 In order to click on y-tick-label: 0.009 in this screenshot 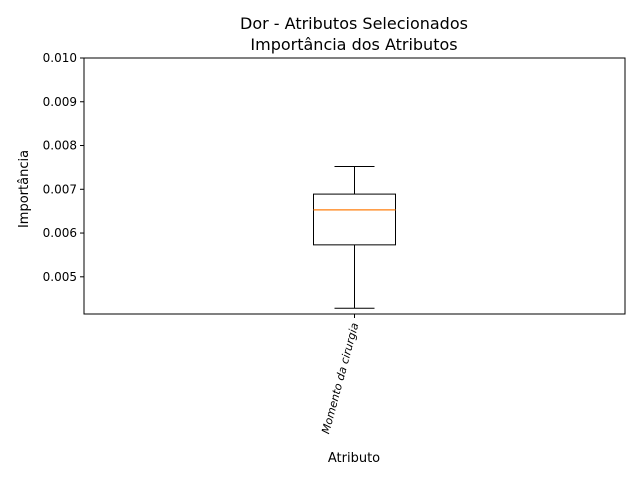, I will do `click(60, 102)`.